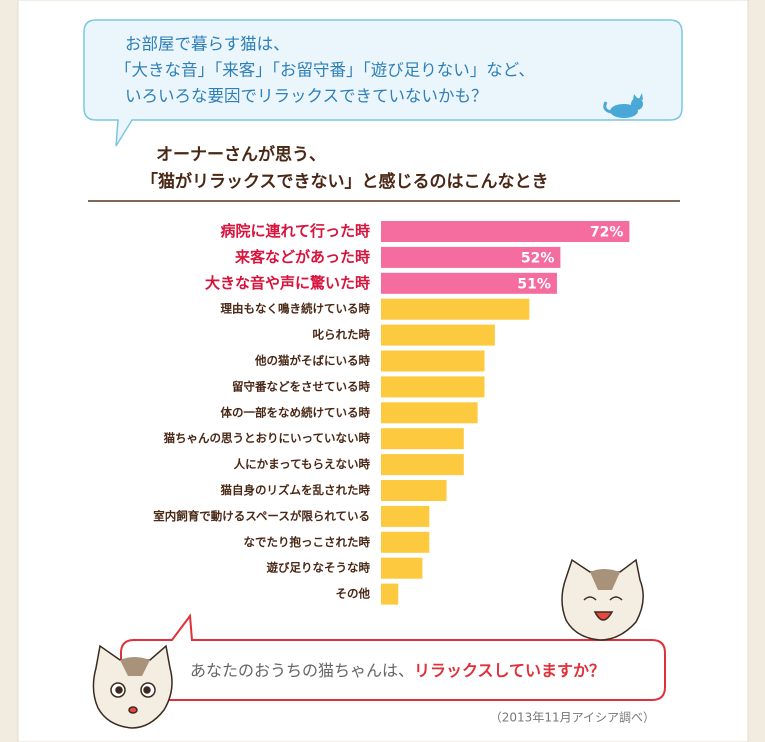  Describe the element at coordinates (302, 257) in the screenshot. I see `category-label: 来客などがあった時` at that location.